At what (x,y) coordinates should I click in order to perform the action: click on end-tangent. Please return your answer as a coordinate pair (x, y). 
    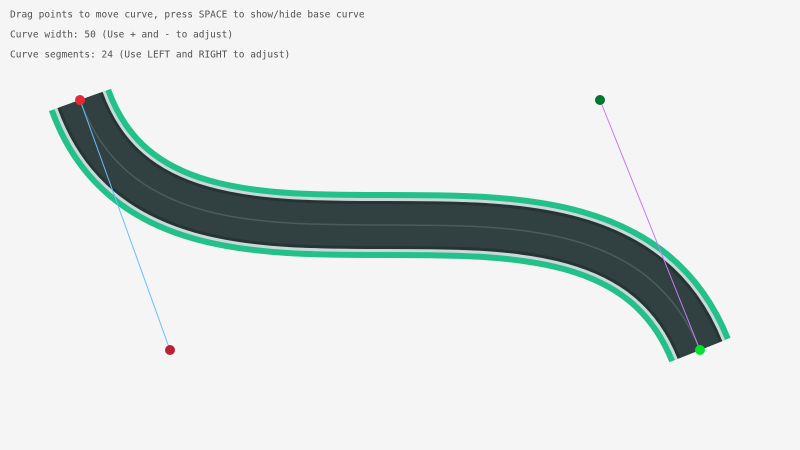
    Looking at the image, I should click on (650, 225).